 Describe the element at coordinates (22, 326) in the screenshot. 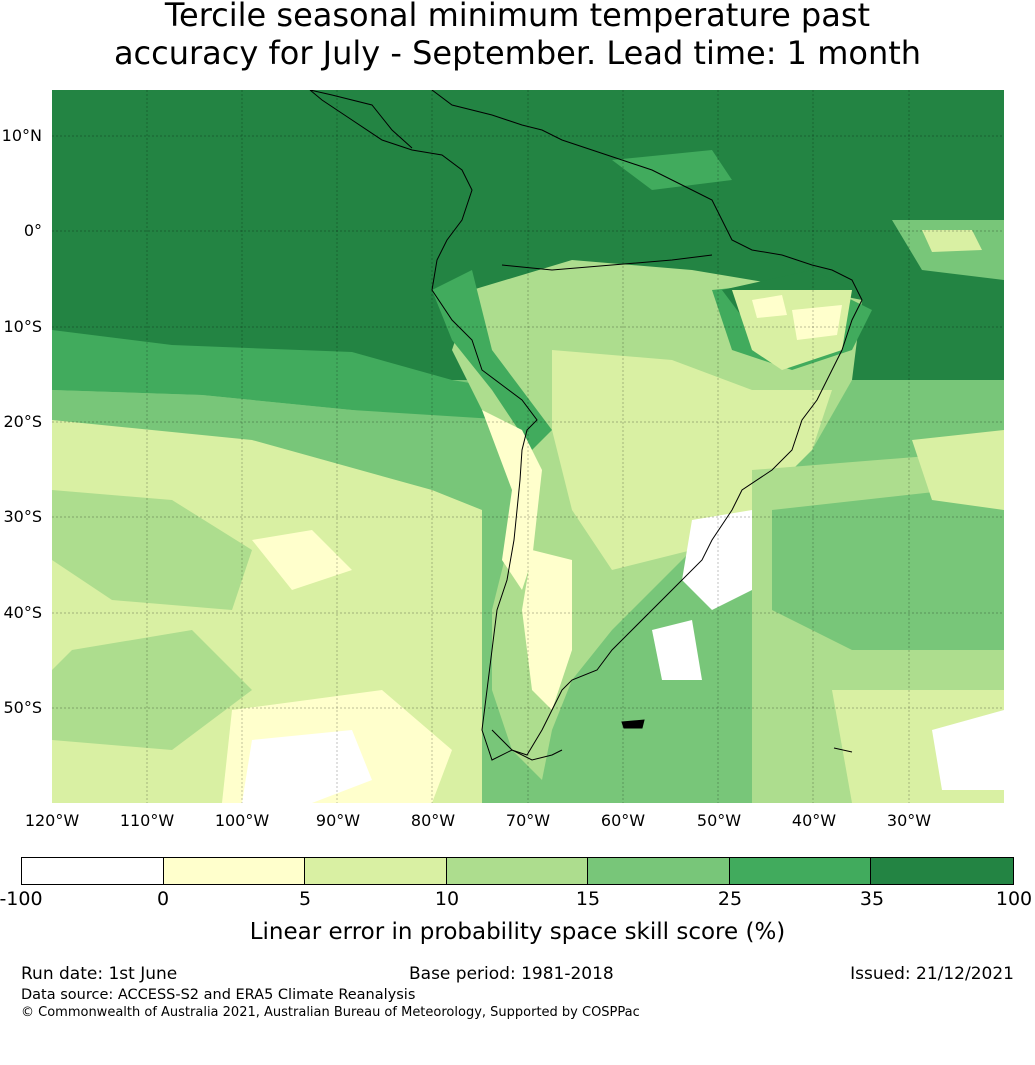

I see `lat-label-10s: 10°S` at that location.